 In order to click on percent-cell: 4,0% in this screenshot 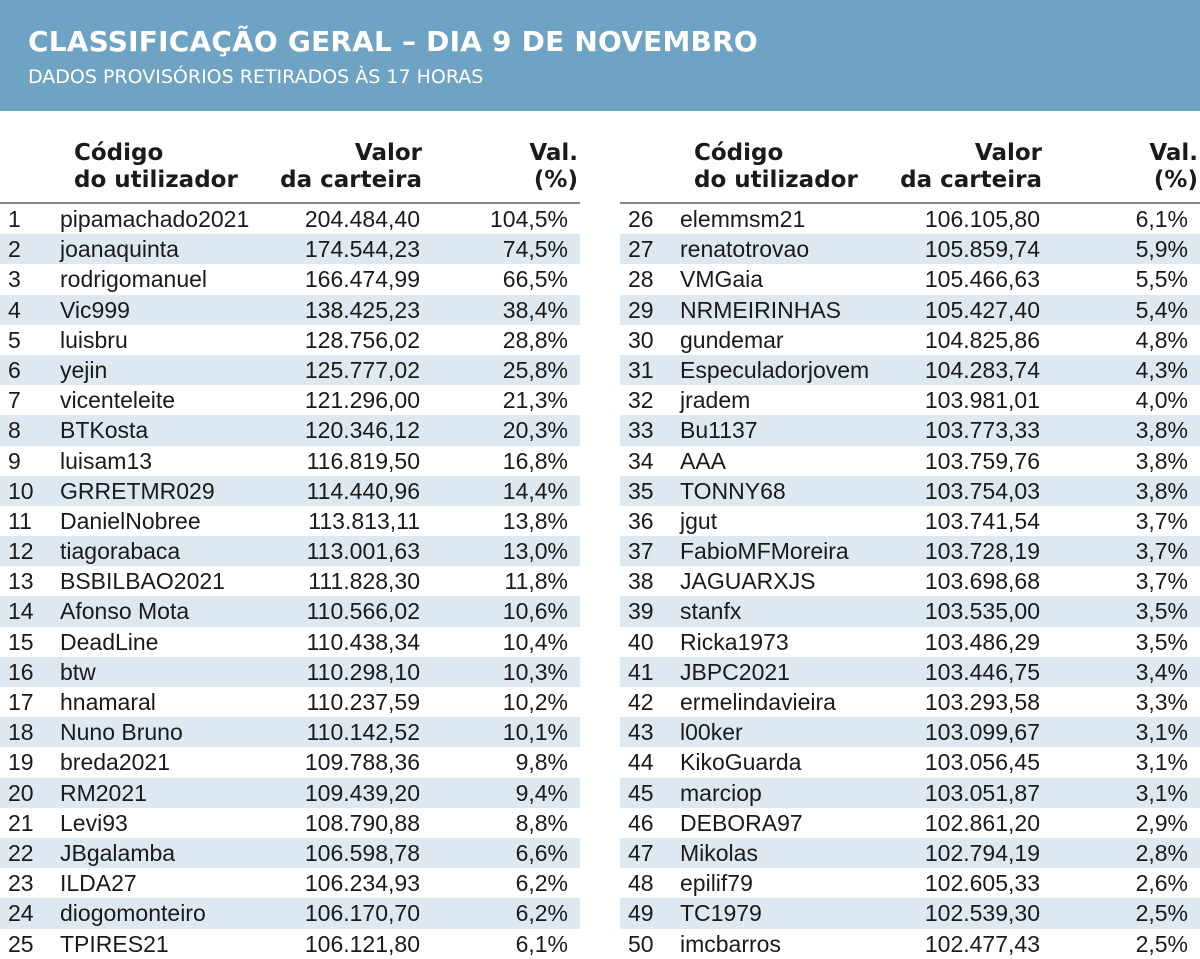, I will do `click(1161, 400)`.